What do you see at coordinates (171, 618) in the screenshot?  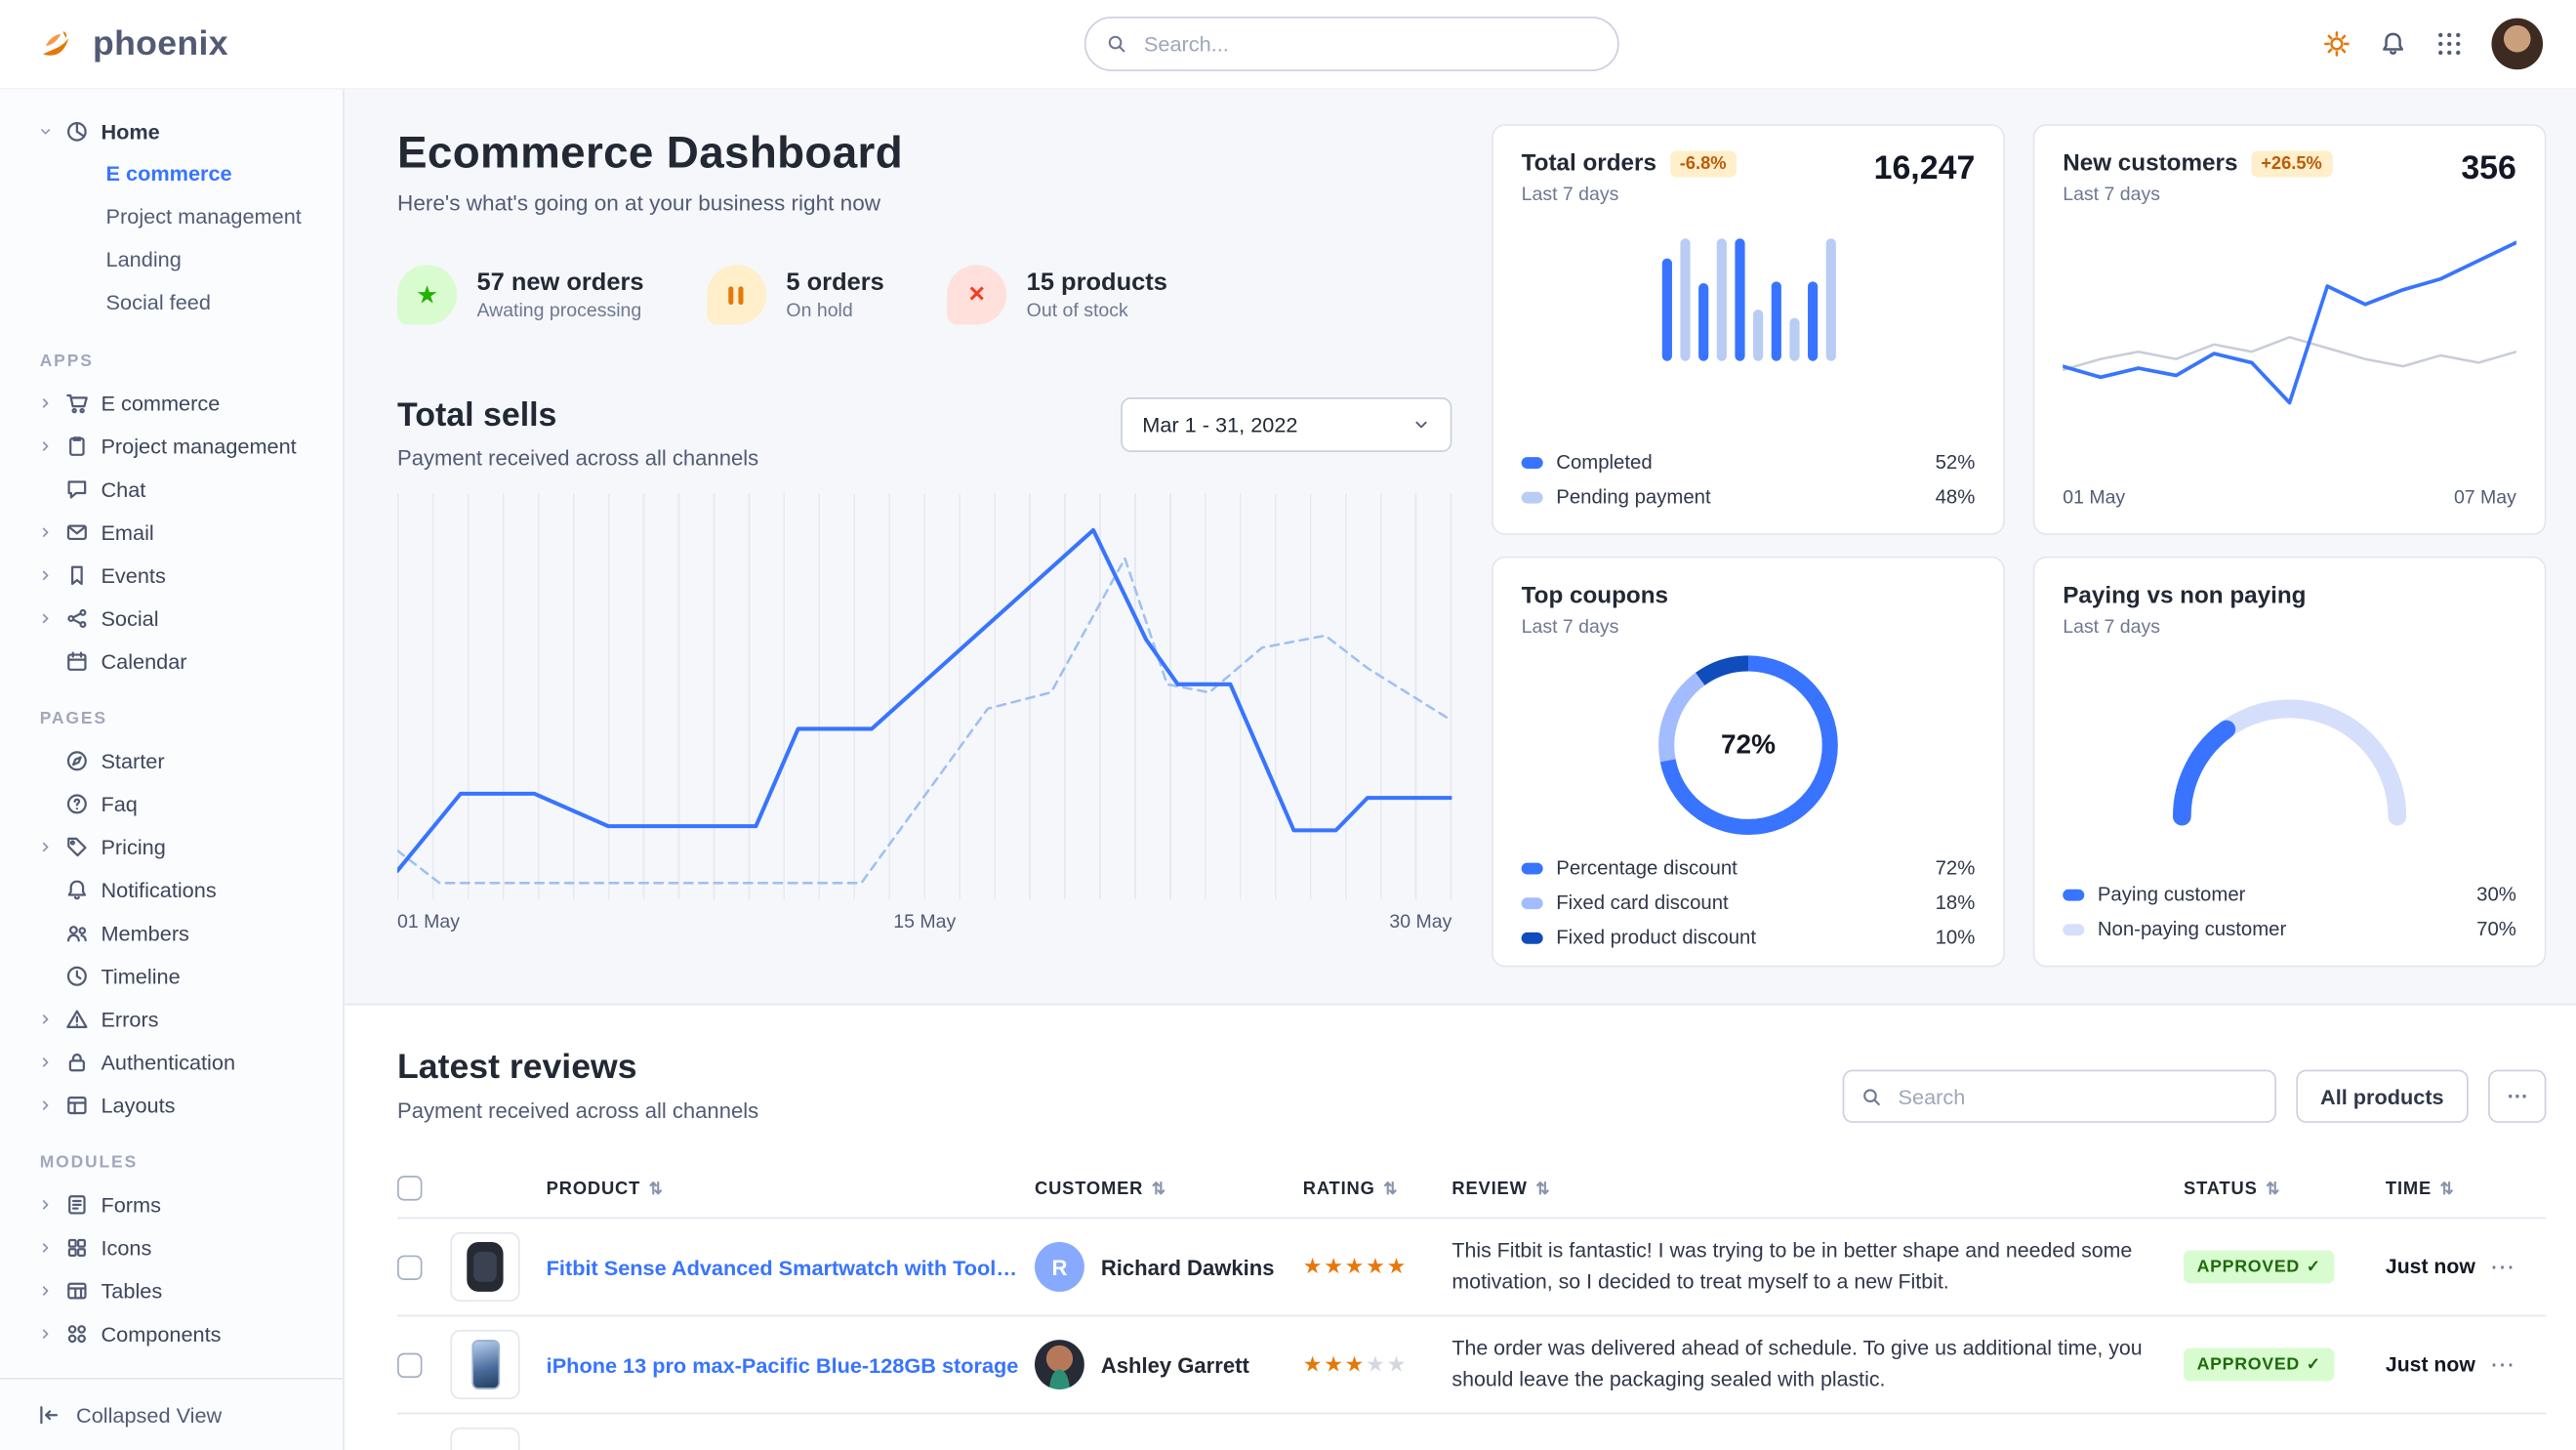 I see `sidebar-item-social: Social` at bounding box center [171, 618].